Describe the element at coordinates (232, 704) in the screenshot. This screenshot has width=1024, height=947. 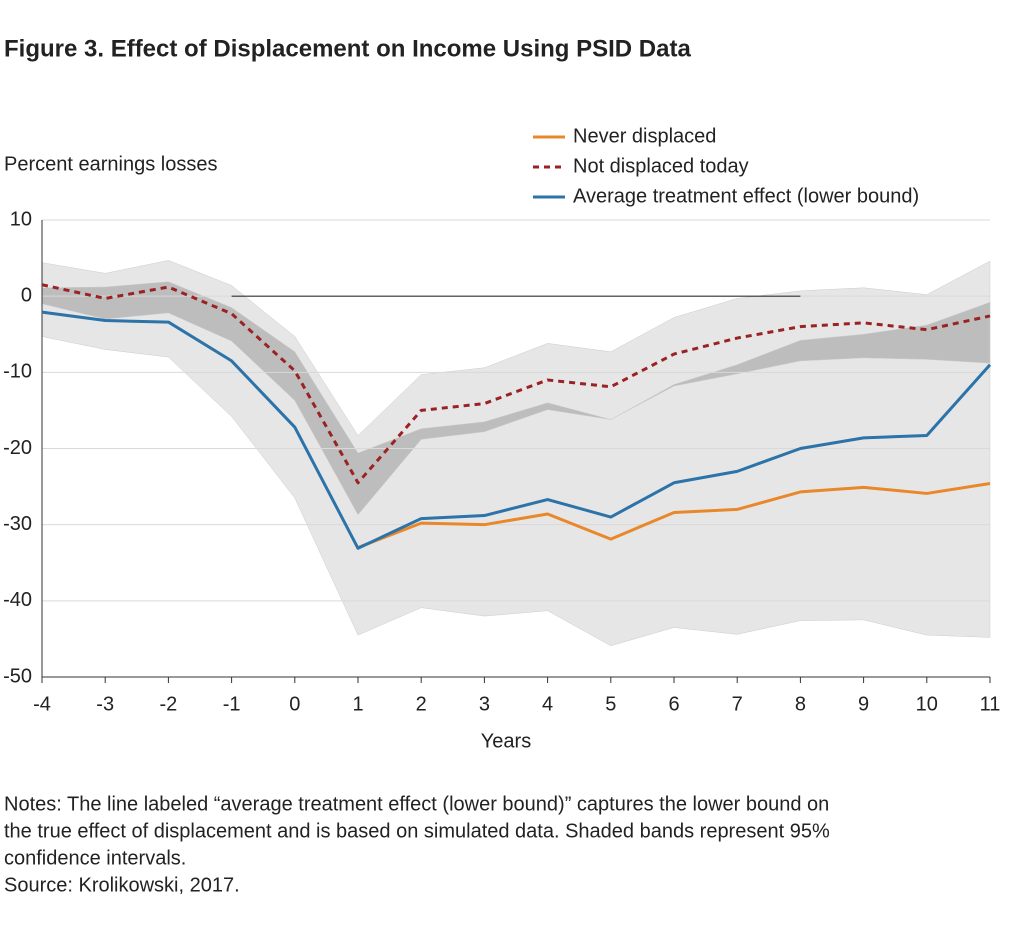
I see `x-tick-label: -1` at that location.